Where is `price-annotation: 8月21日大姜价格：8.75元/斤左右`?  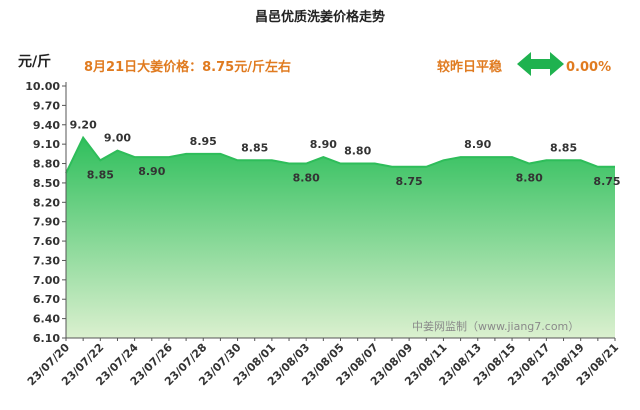 price-annotation: 8月21日大姜价格：8.75元/斤左右 is located at coordinates (187, 67).